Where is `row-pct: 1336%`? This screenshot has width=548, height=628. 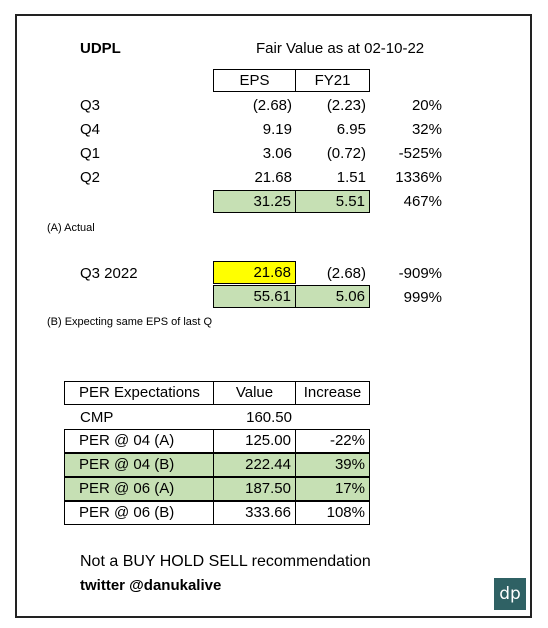
row-pct: 1336% is located at coordinates (418, 177).